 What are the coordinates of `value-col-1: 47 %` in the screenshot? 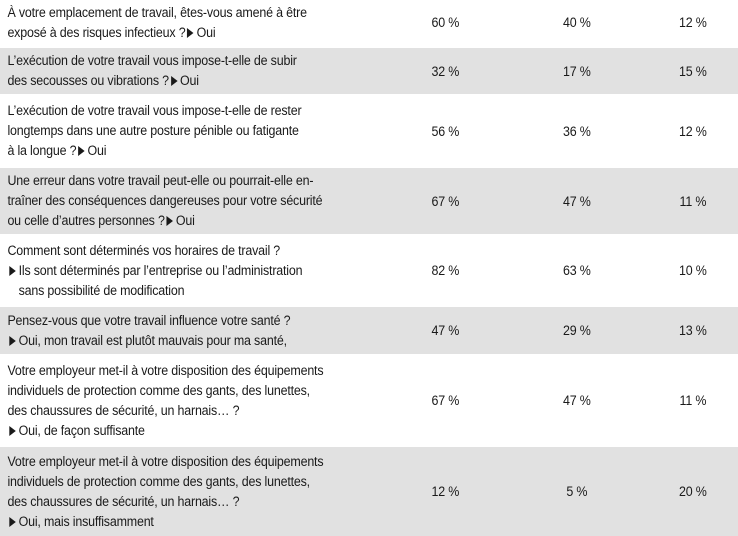 It's located at (445, 330).